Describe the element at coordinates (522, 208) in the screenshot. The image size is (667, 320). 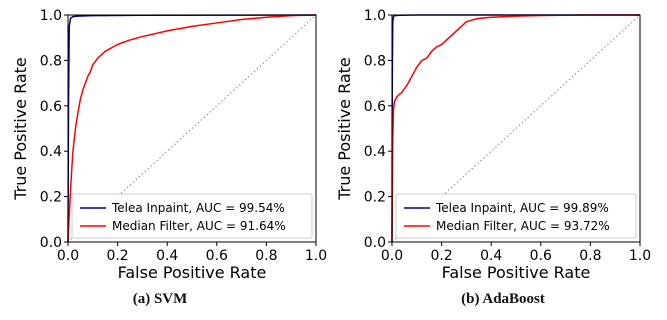
I see `legend-entry-label: Telea Inpaint, AUC = 99.89%` at that location.